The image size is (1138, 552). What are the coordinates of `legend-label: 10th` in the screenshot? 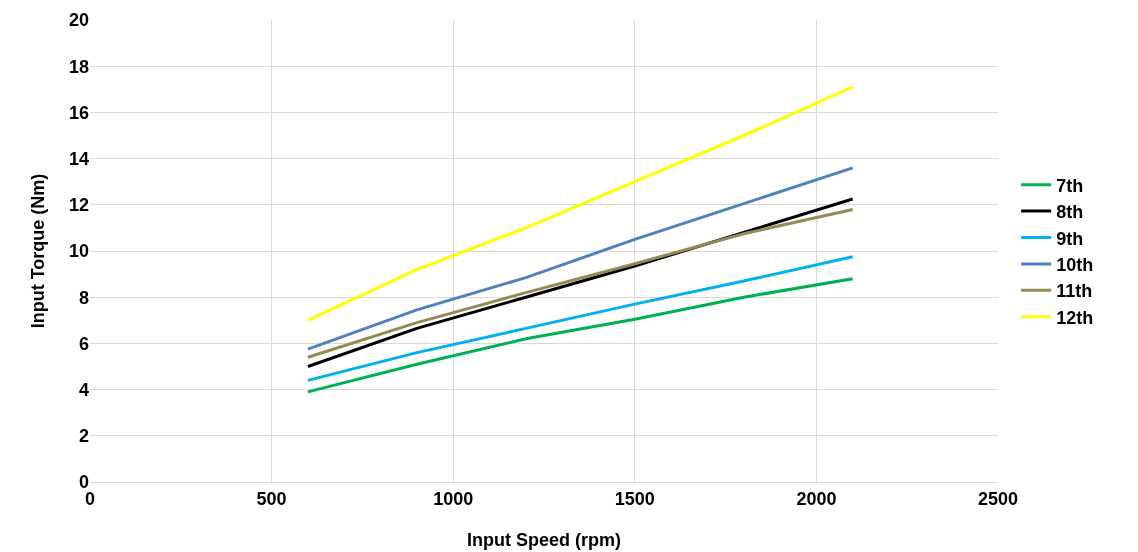 It's located at (1075, 264).